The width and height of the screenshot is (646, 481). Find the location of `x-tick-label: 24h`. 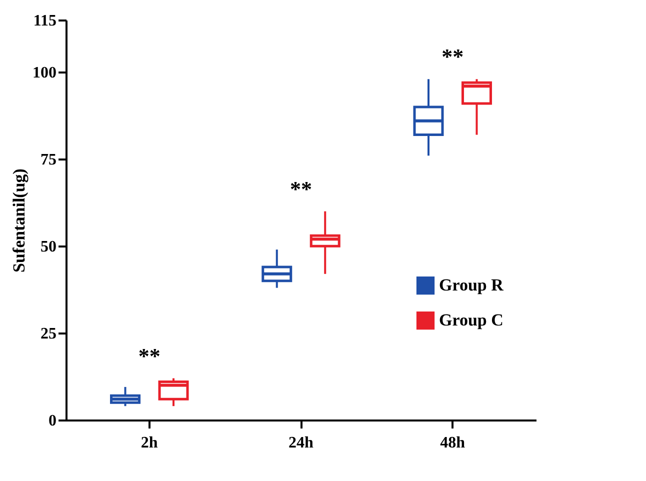

x-tick-label: 24h is located at coordinates (301, 443).